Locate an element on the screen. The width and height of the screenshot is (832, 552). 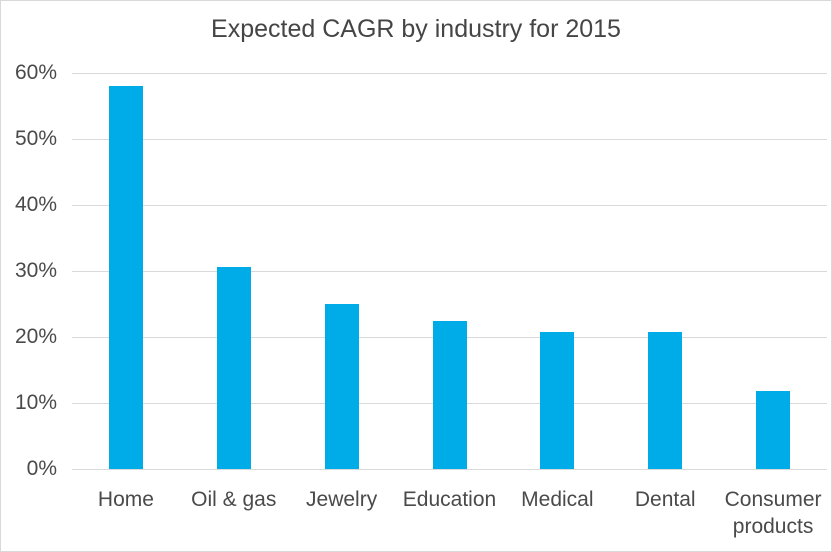
category-label: Medical is located at coordinates (557, 499).